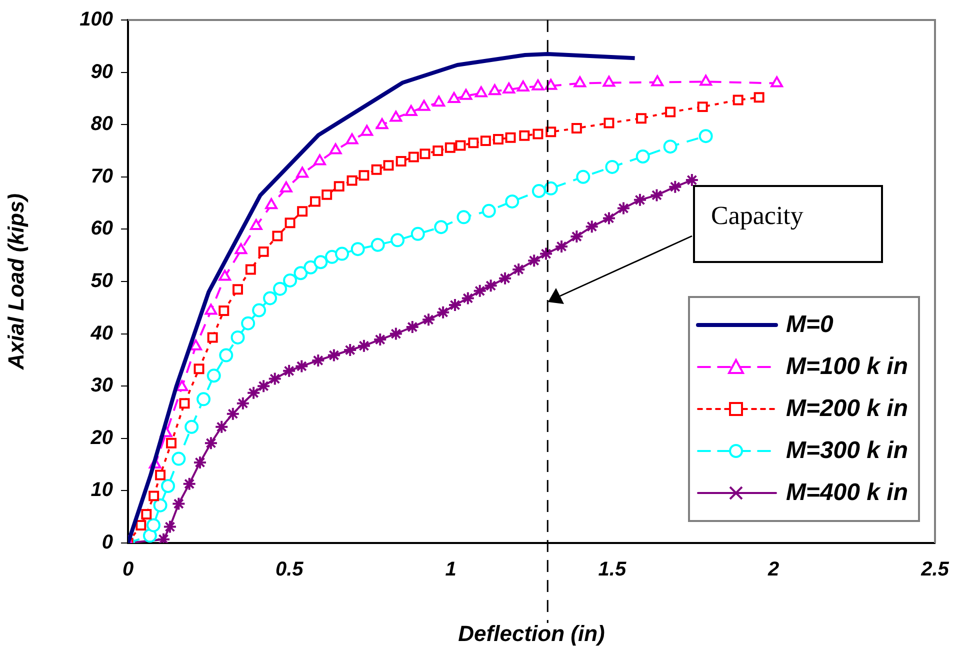  What do you see at coordinates (101, 124) in the screenshot?
I see `y-tick-label: 80` at bounding box center [101, 124].